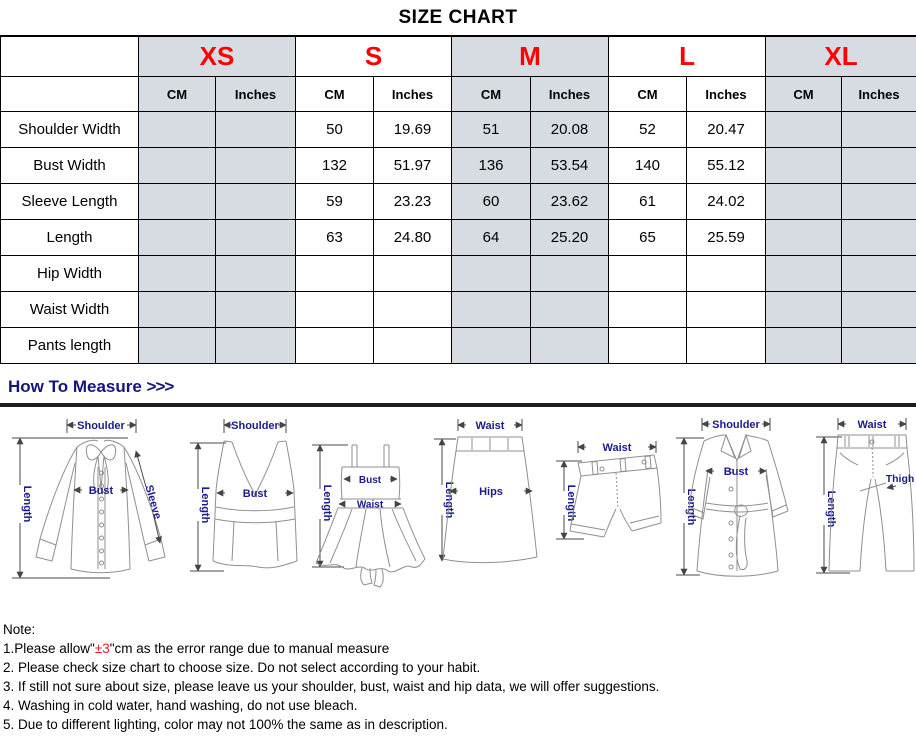 This screenshot has width=916, height=751. What do you see at coordinates (49, 648) in the screenshot?
I see `note-text: 1.Please allow"` at bounding box center [49, 648].